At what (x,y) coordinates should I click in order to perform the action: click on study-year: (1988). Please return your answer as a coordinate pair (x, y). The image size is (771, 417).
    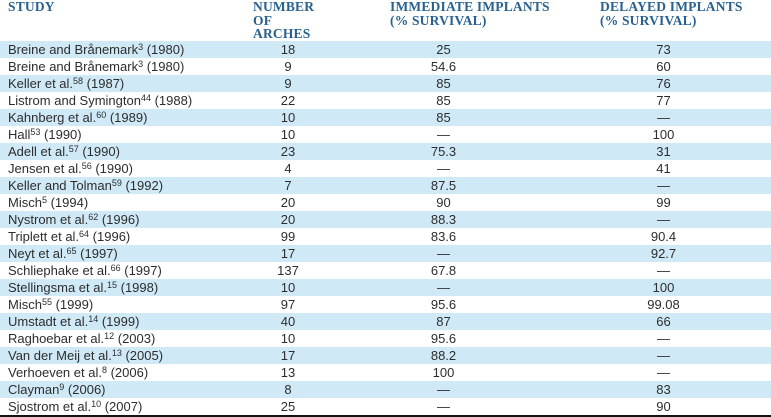
    Looking at the image, I should click on (171, 100).